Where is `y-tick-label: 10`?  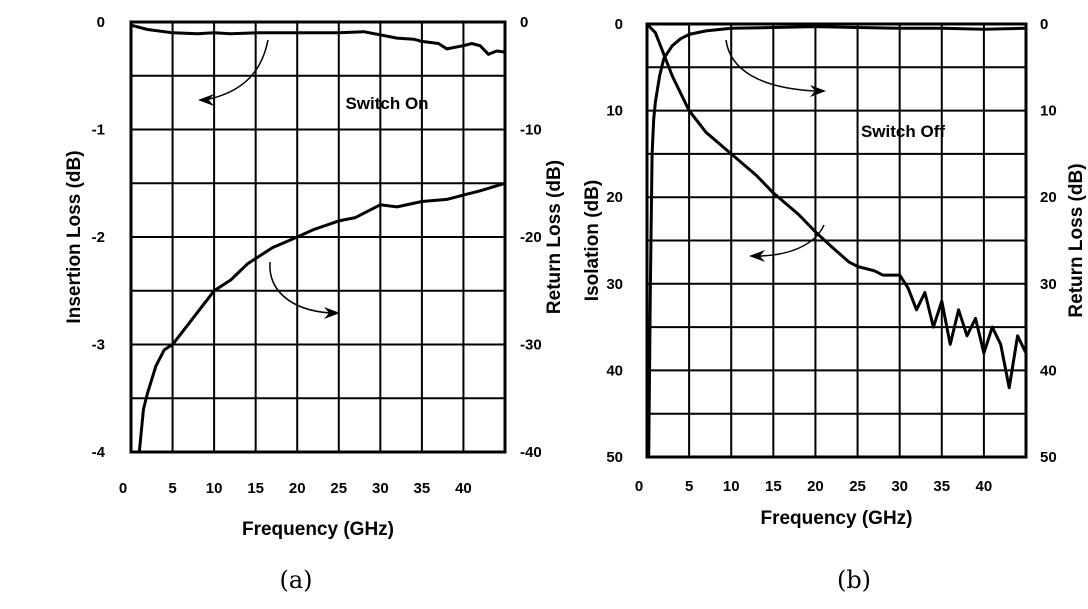
y-tick-label: 10 is located at coordinates (614, 111).